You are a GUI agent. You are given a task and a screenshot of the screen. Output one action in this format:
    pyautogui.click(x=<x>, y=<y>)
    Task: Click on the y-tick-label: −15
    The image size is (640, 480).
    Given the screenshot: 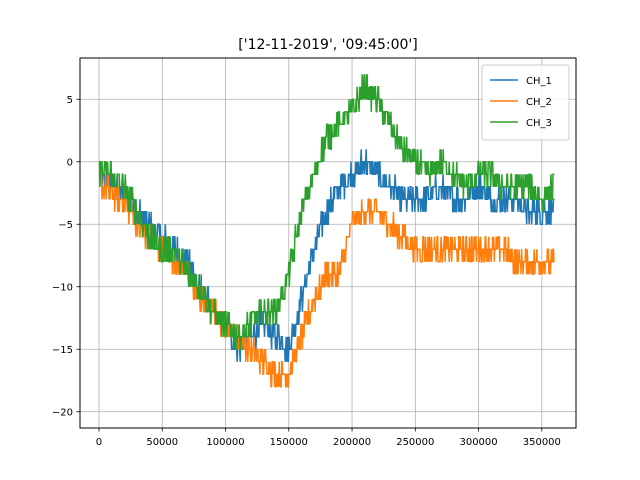 What is the action you would take?
    pyautogui.click(x=62, y=350)
    